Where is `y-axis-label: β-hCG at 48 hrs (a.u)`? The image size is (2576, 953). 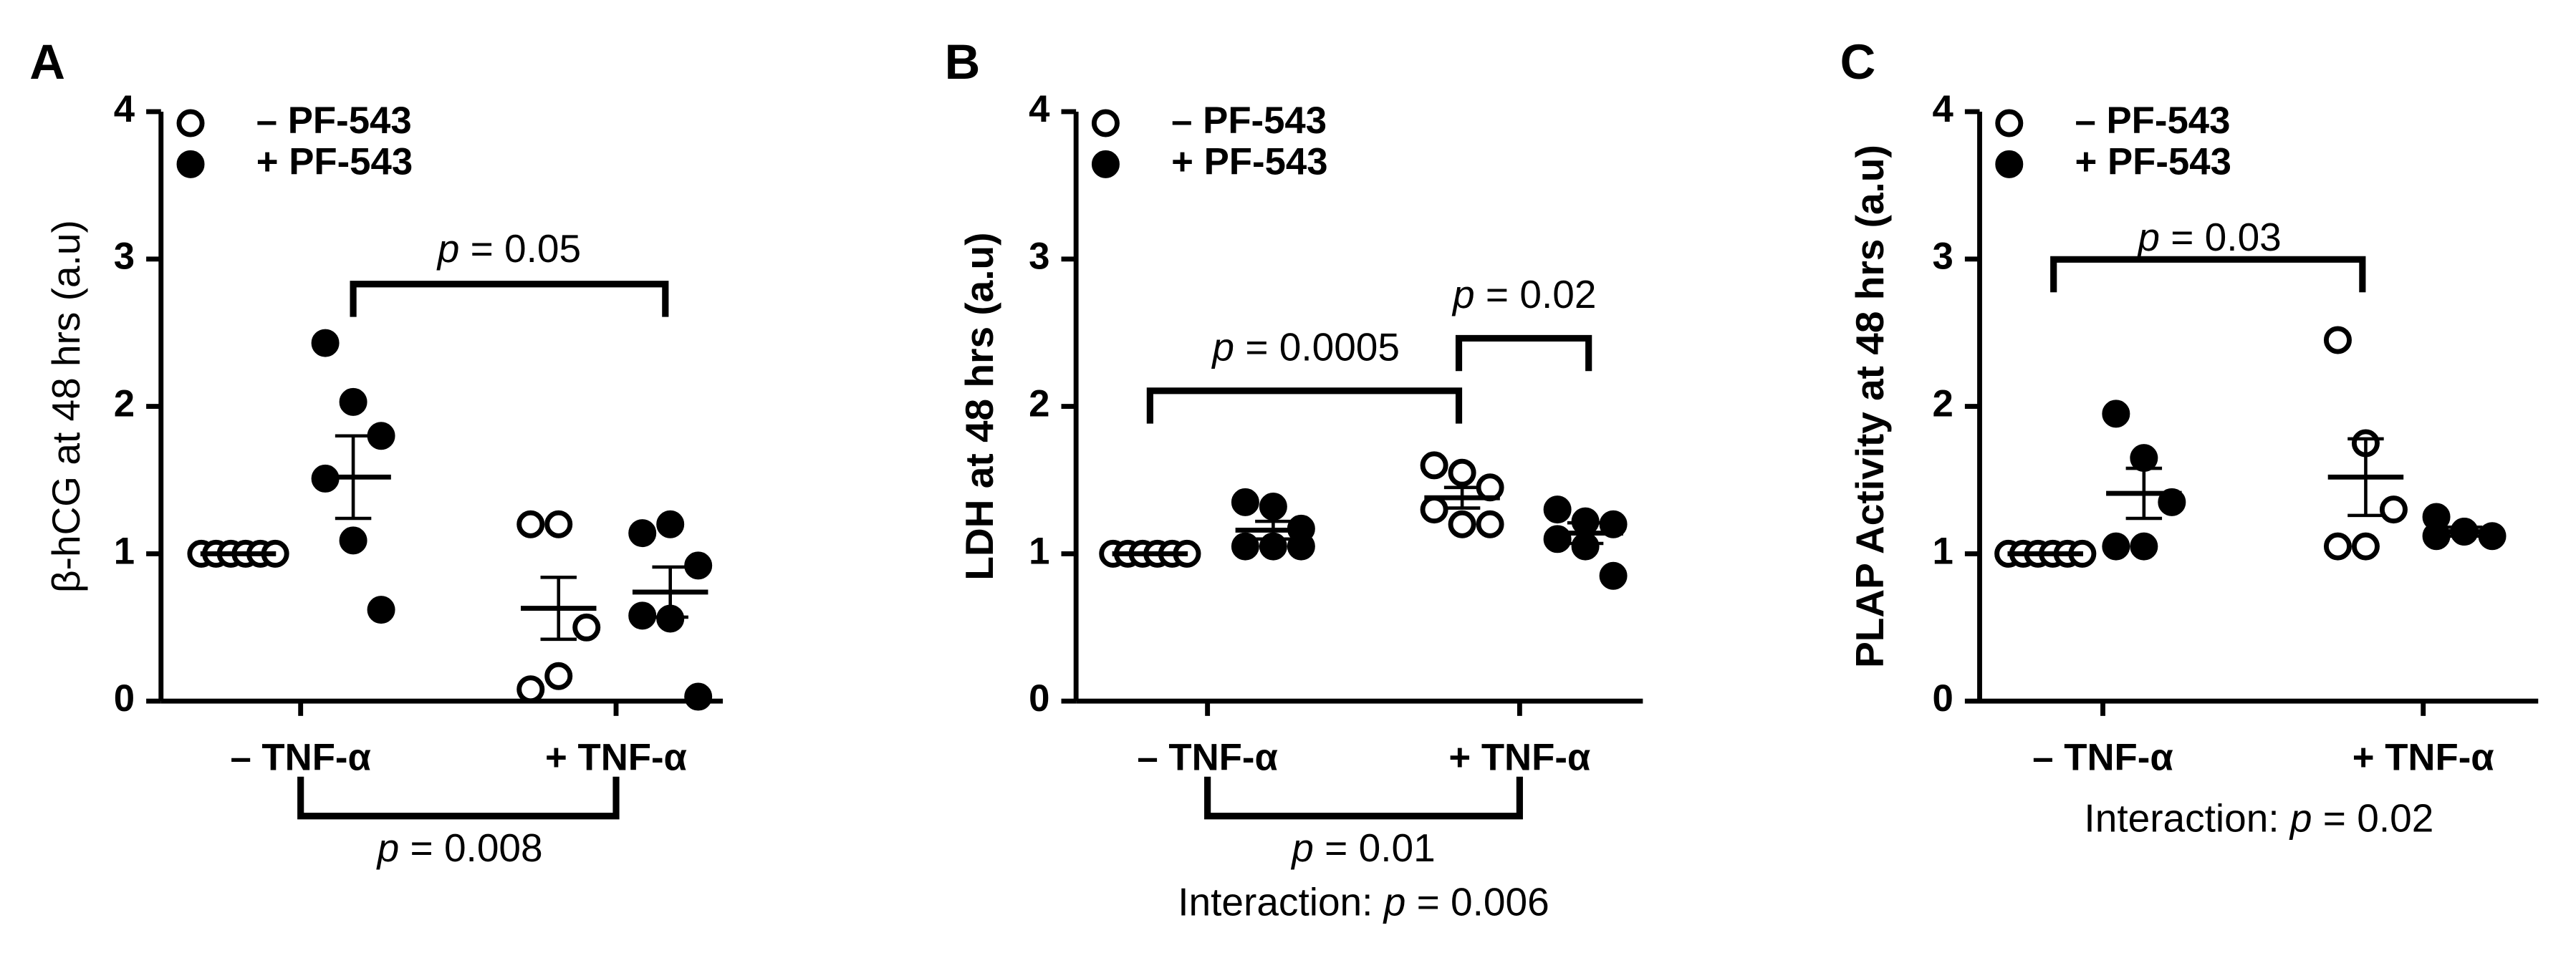
y-axis-label: β-hCG at 48 hrs (a.u) is located at coordinates (66, 406).